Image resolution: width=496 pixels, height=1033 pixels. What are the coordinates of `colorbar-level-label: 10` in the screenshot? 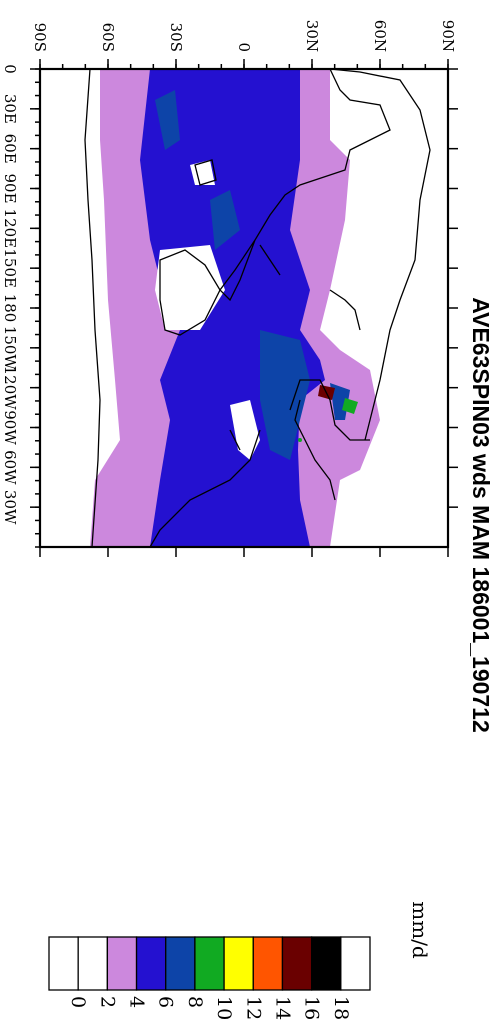 It's located at (224, 1008).